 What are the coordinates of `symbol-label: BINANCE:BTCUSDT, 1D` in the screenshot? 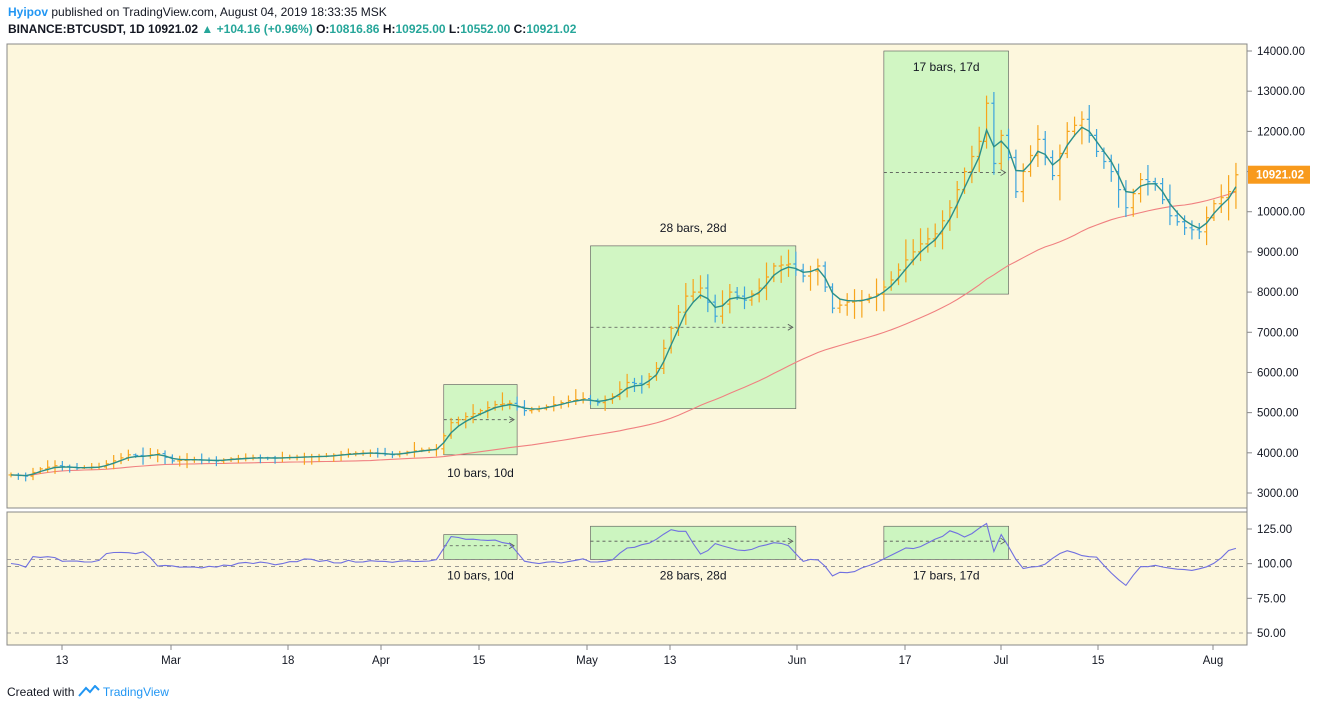 It's located at (76, 29).